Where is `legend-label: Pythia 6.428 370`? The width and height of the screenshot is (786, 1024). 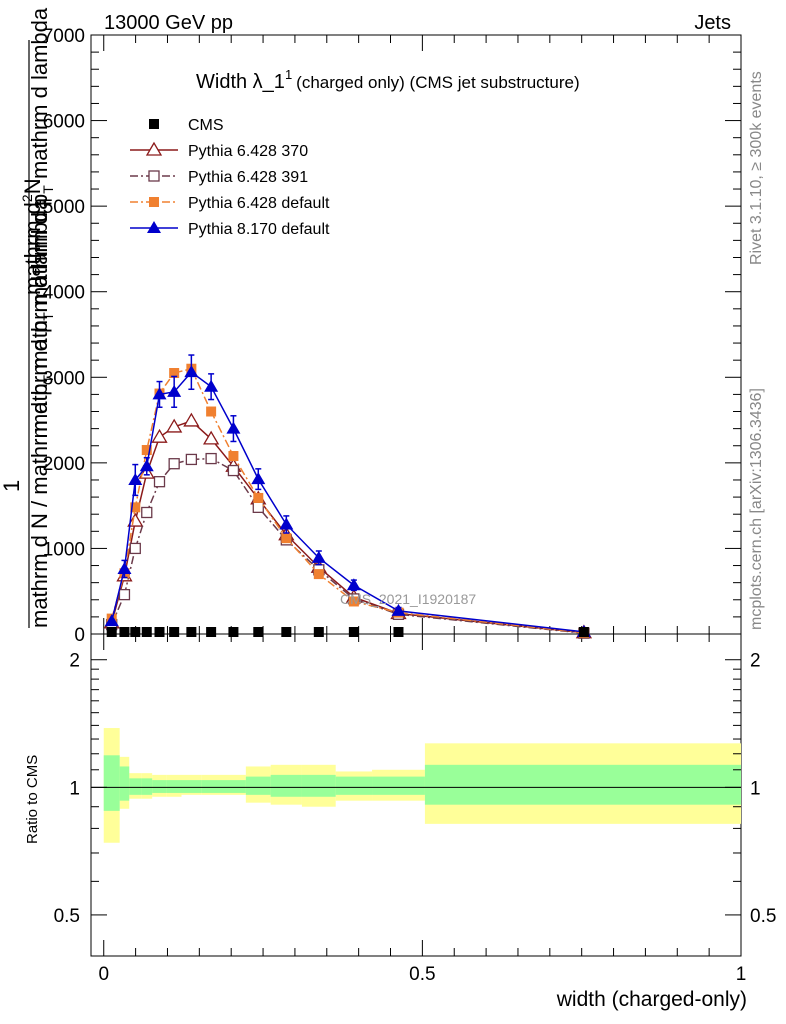 legend-label: Pythia 6.428 370 is located at coordinates (248, 151).